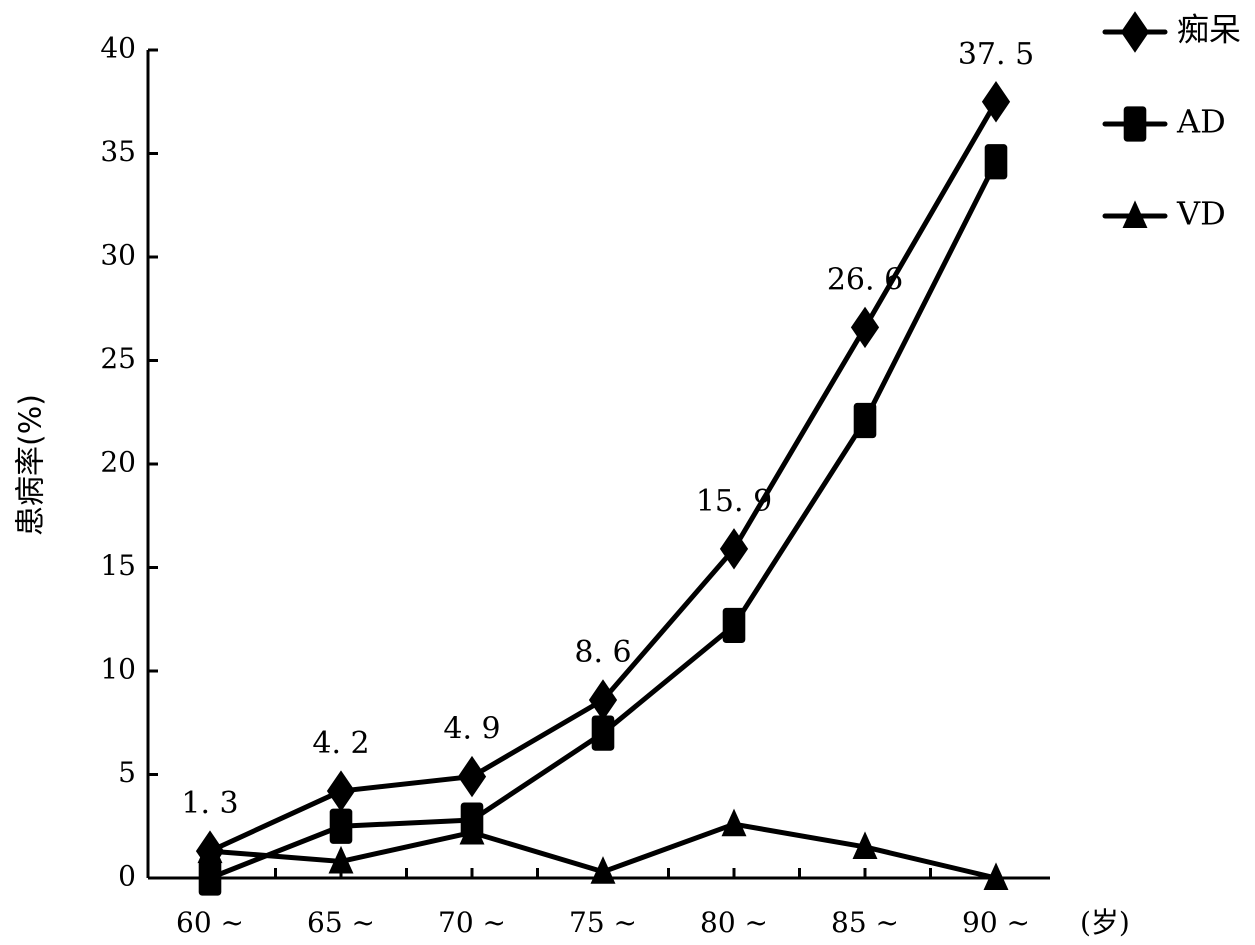 This screenshot has width=1255, height=945. What do you see at coordinates (31, 465) in the screenshot?
I see `y-axis-title: 患病率(%)` at bounding box center [31, 465].